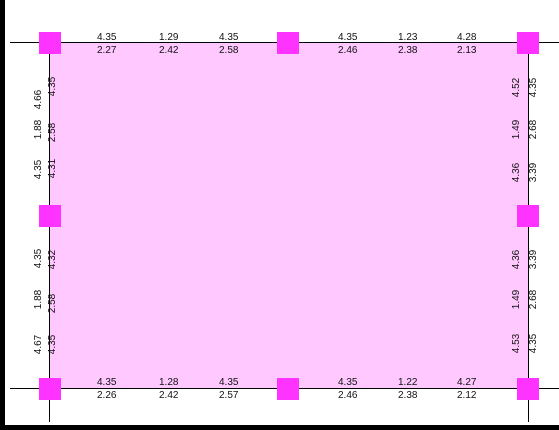 The height and width of the screenshot is (430, 559). Describe the element at coordinates (169, 382) in the screenshot. I see `bottom-value: 1.28` at that location.